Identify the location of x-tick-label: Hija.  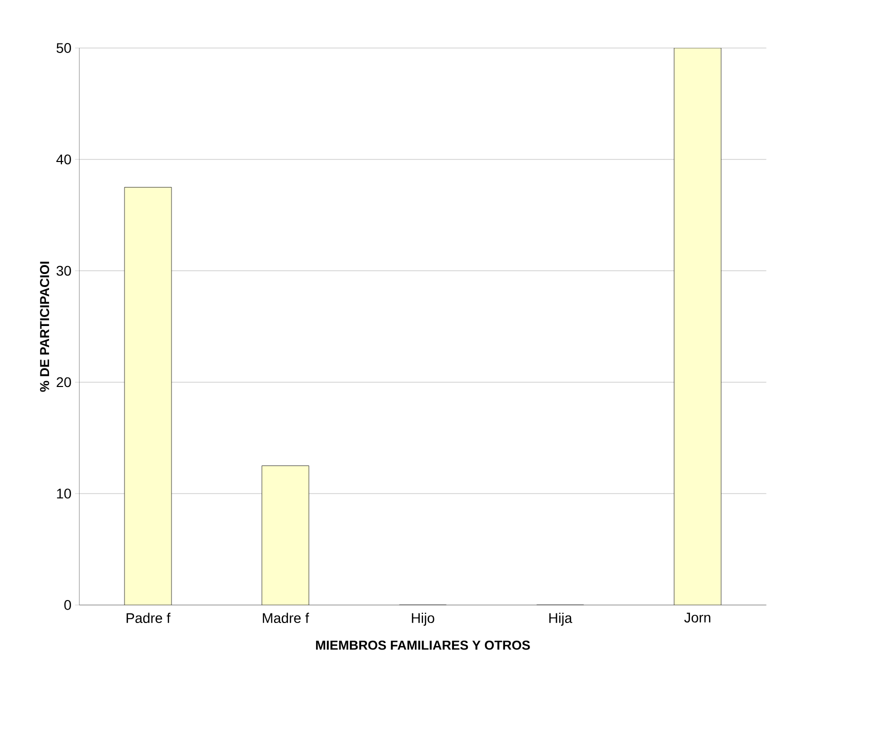
(560, 619).